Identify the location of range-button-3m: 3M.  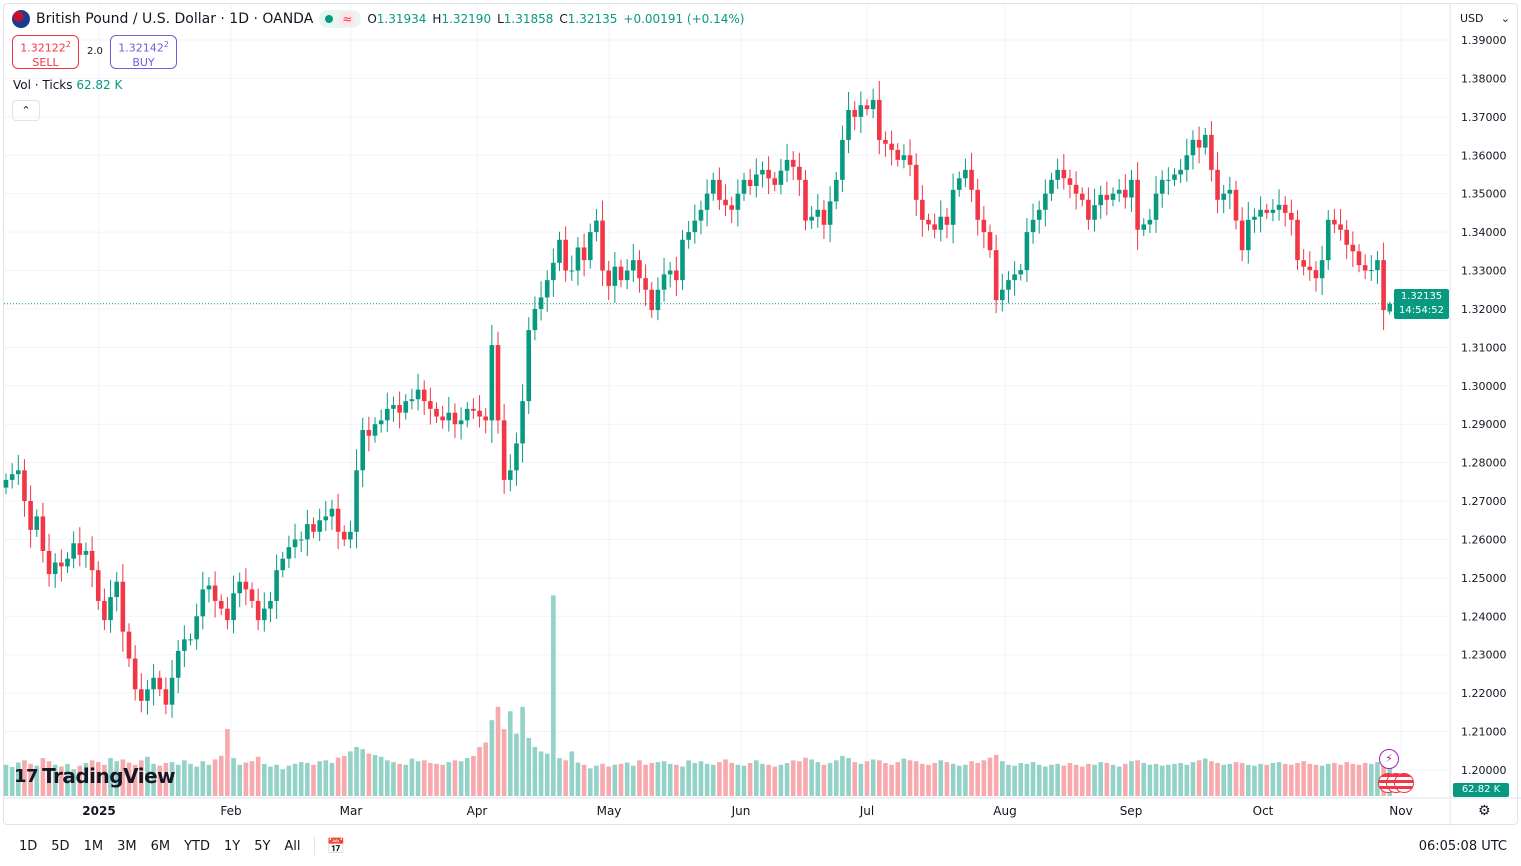
(127, 846).